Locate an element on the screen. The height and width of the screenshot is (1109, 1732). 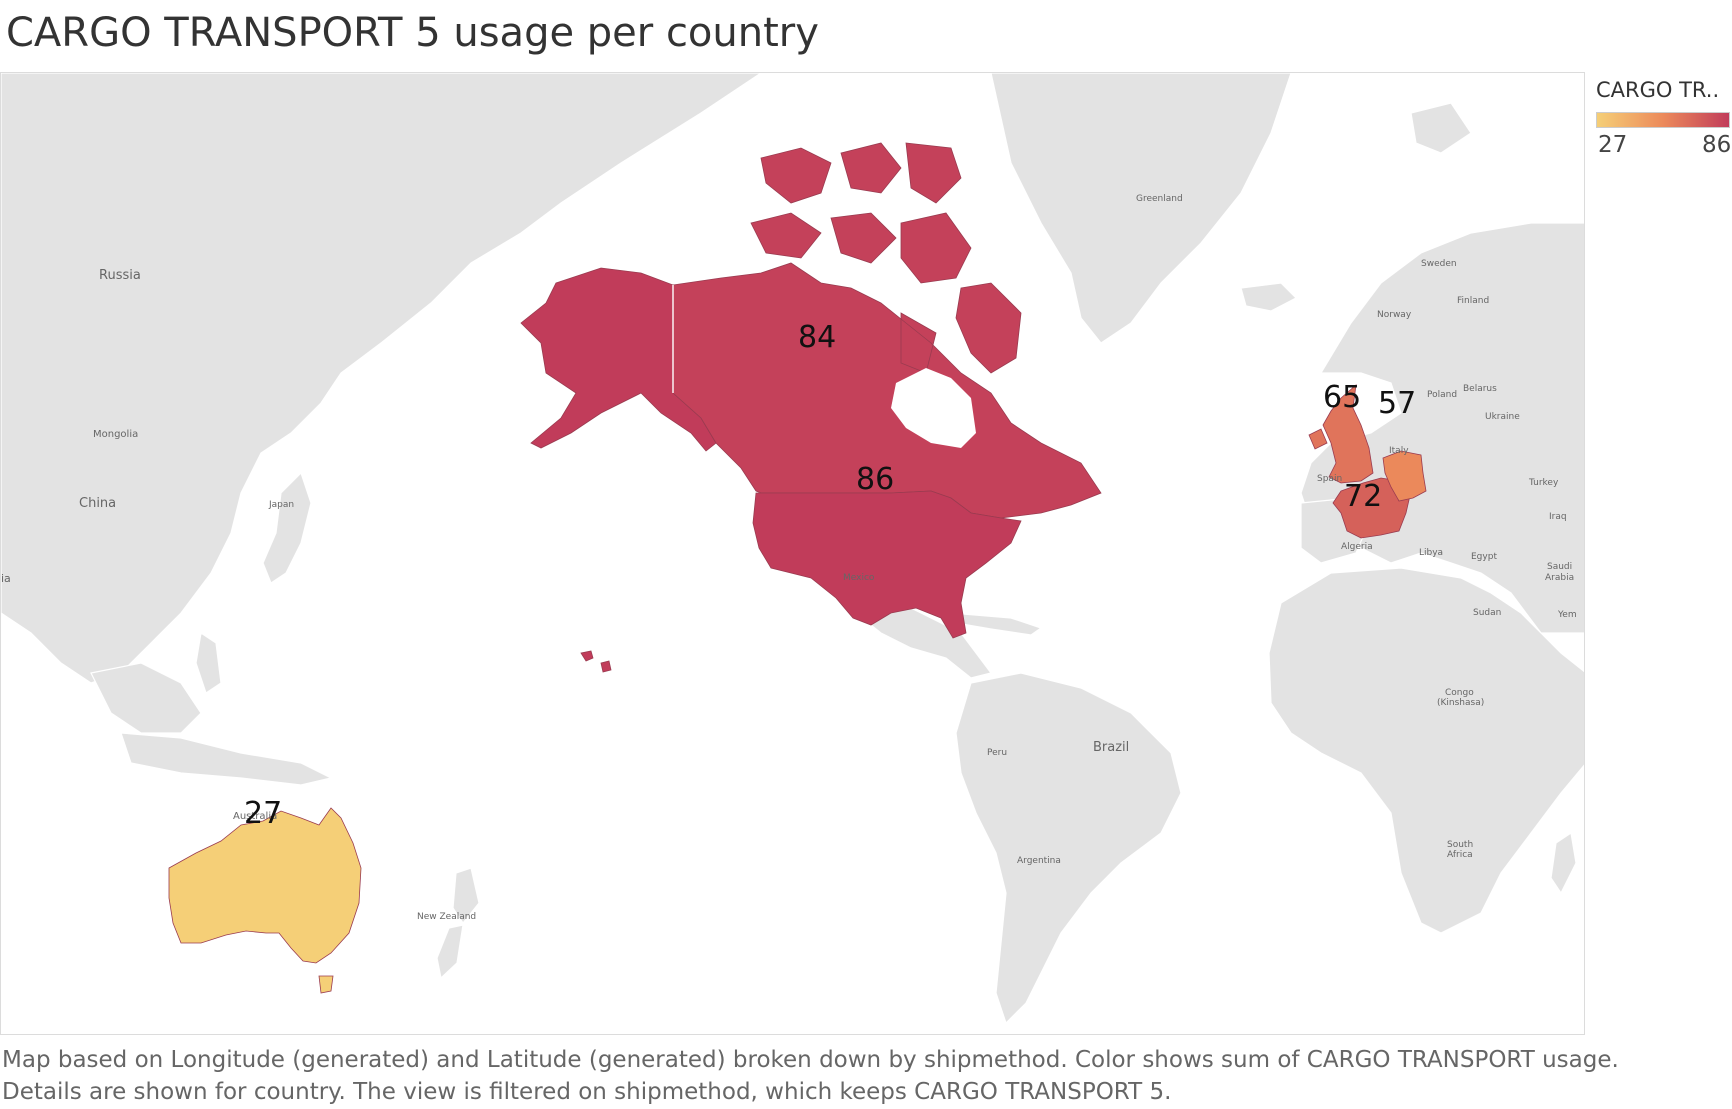
label-spain: Spain is located at coordinates (1329, 479).